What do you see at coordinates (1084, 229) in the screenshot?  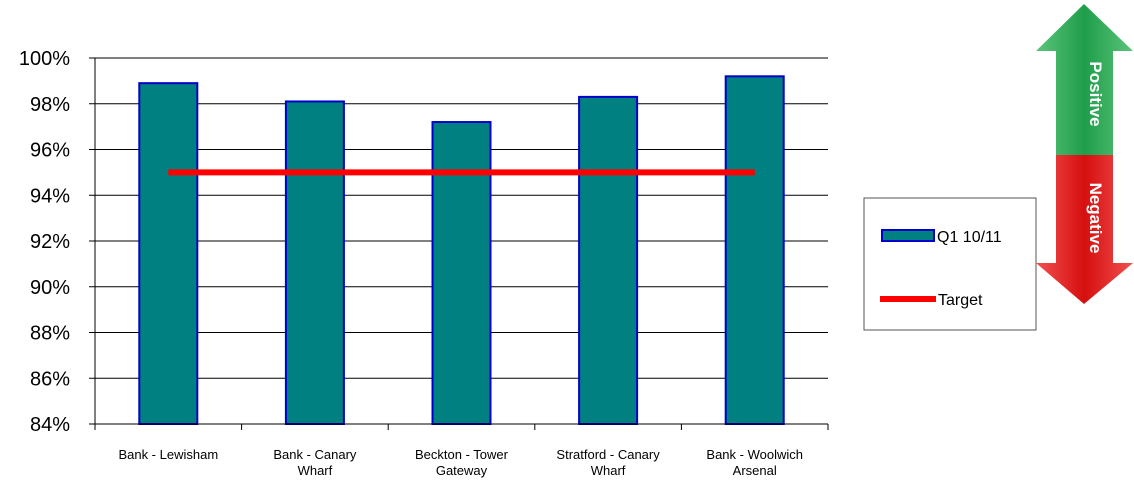 I see `negative-arrow-icon` at bounding box center [1084, 229].